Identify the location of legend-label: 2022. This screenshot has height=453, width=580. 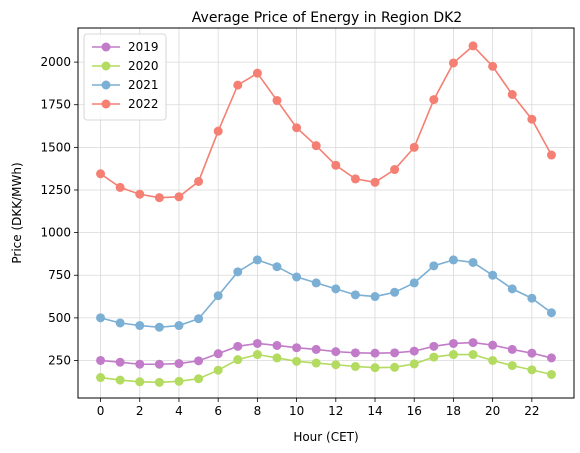
(143, 104).